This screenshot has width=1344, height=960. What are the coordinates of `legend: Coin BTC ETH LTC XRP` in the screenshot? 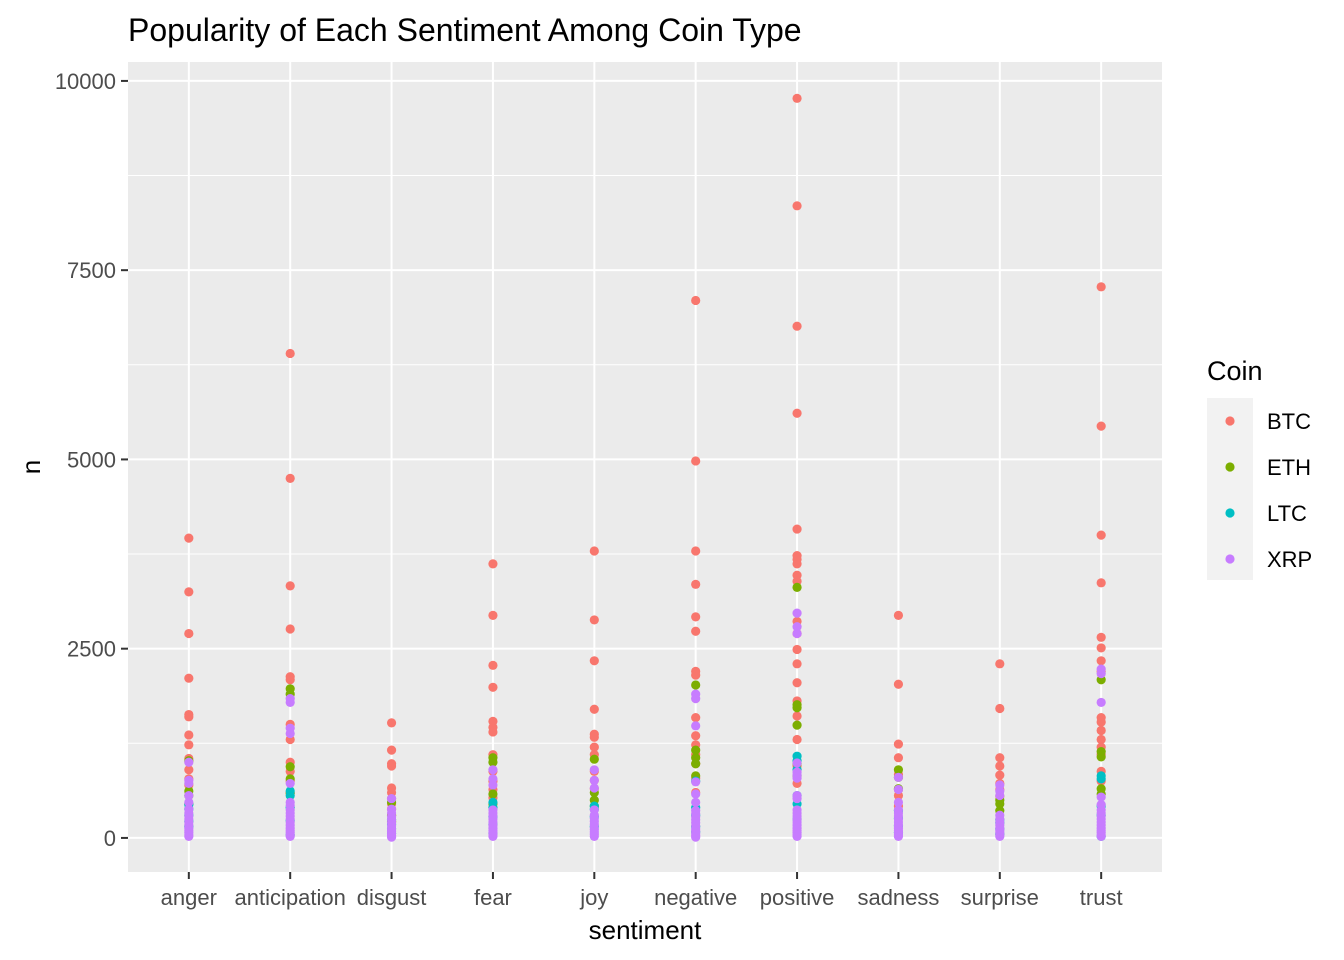 It's located at (1259, 468).